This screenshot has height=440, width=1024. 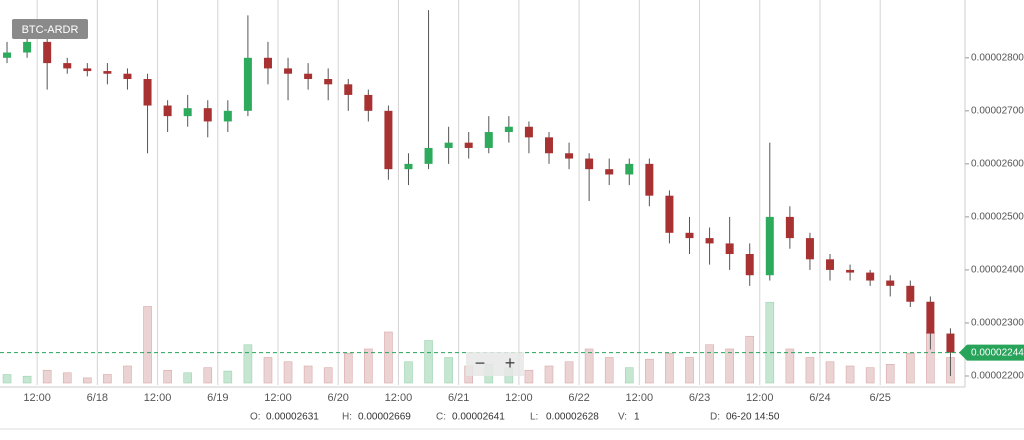 I want to click on info-label: C:, so click(x=441, y=417).